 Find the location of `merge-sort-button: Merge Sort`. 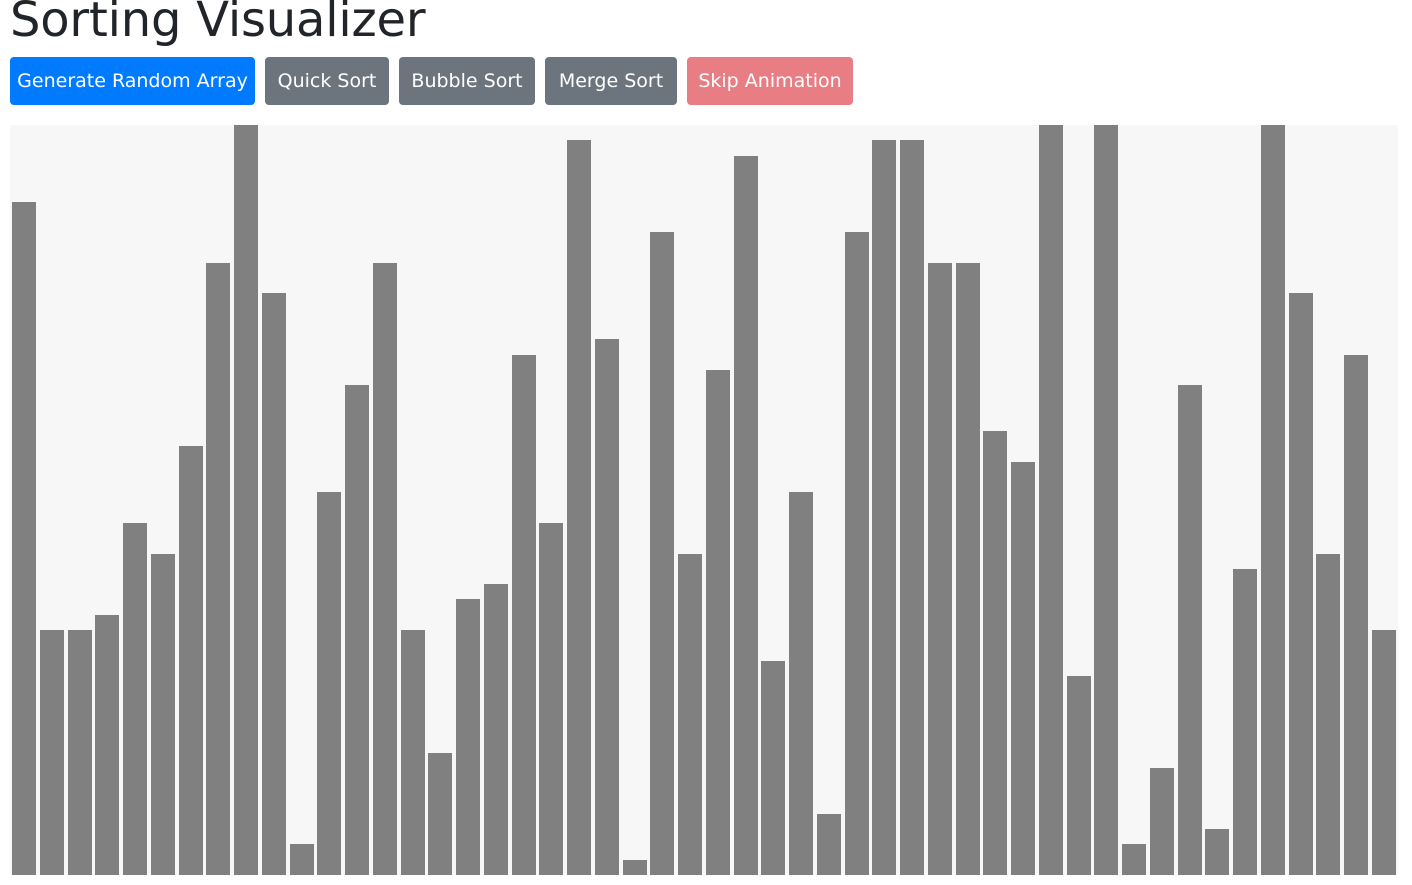

merge-sort-button: Merge Sort is located at coordinates (611, 81).